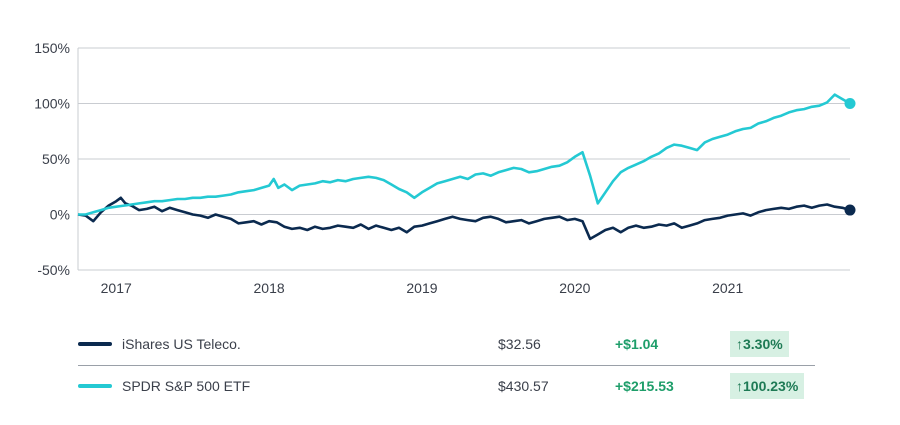 The image size is (900, 425). I want to click on legend-divider, so click(446, 365).